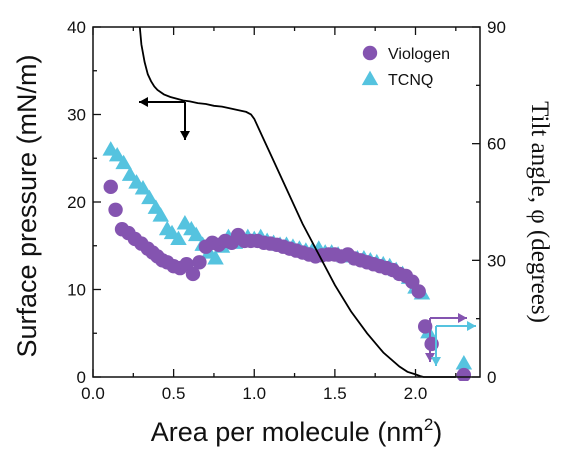 The image size is (561, 449). Describe the element at coordinates (297, 431) in the screenshot. I see `x-axis-title: Area per molecule (nm2)` at that location.